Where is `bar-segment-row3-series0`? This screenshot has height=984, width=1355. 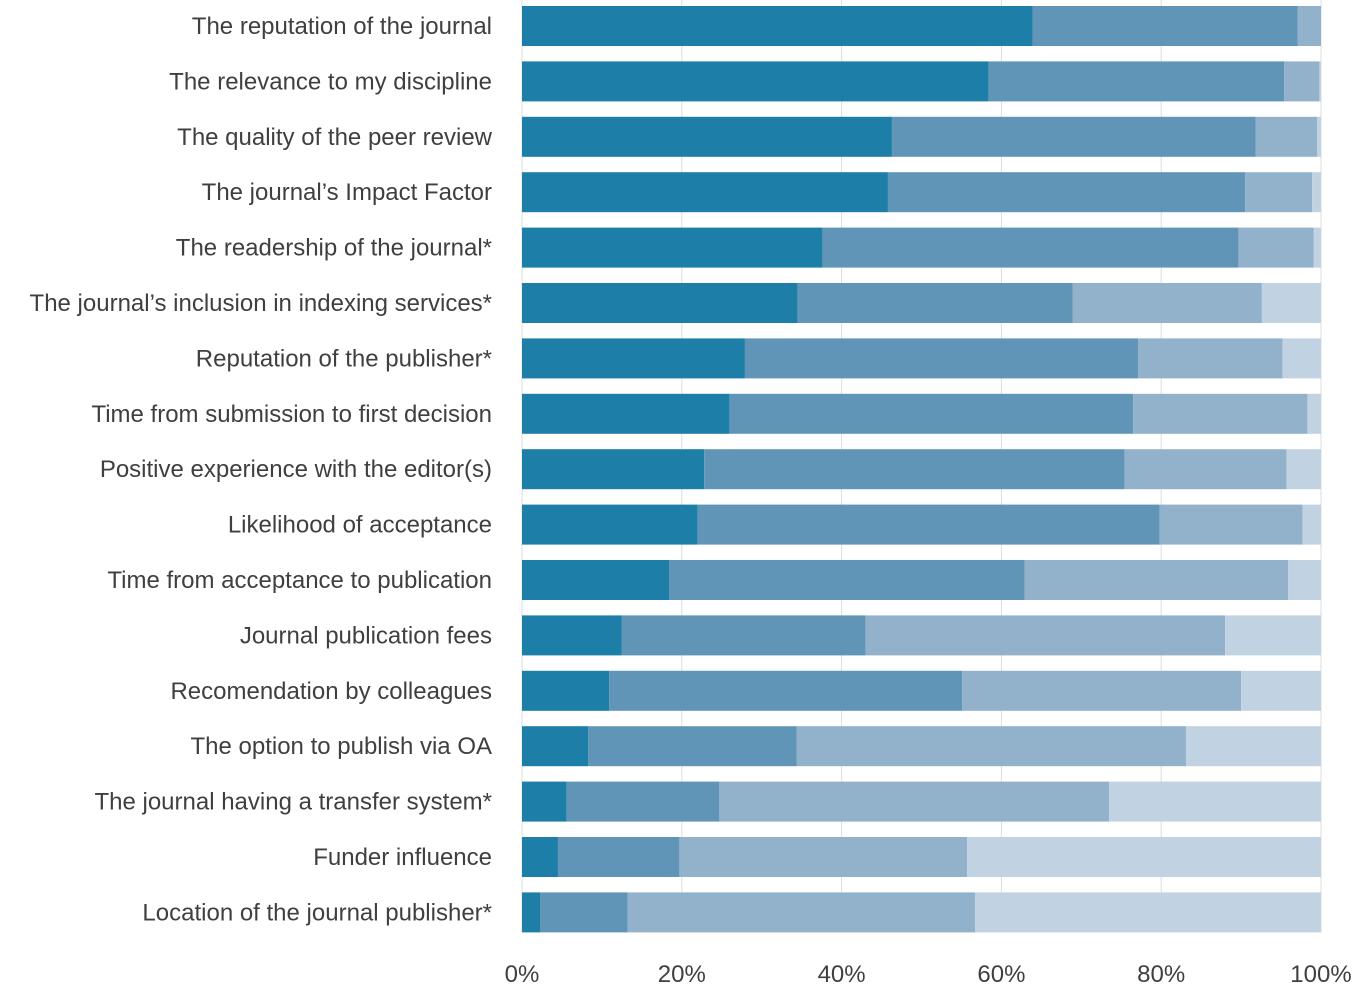
bar-segment-row3-series0 is located at coordinates (705, 192).